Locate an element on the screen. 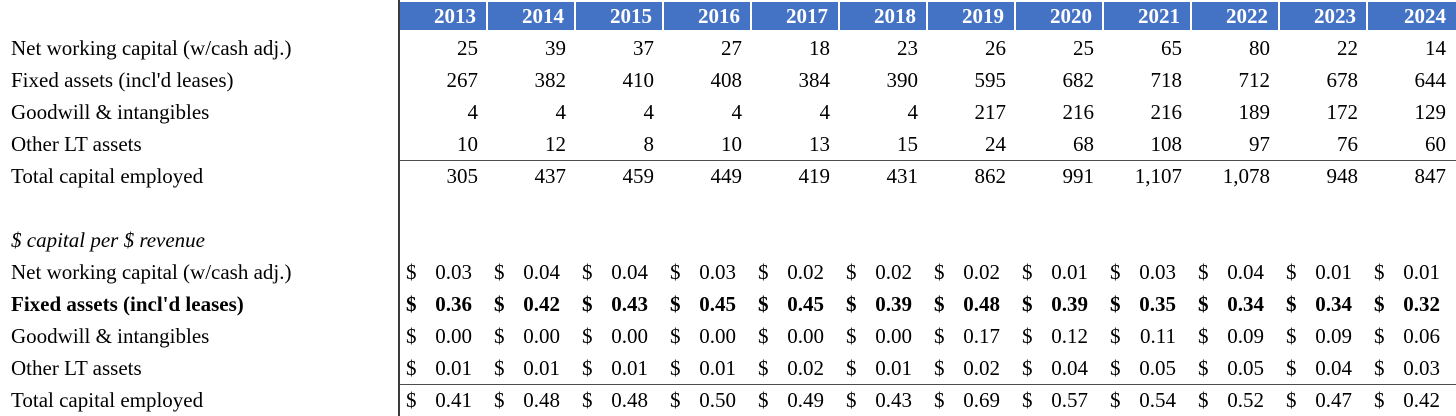 The image size is (1456, 416). year-header-cell: 2024 is located at coordinates (1412, 16).